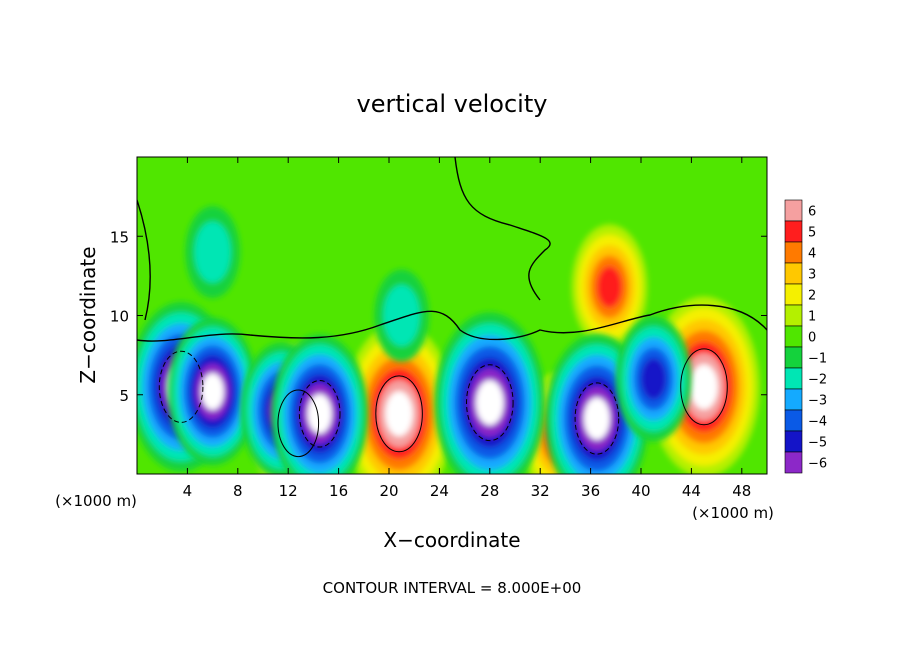  Describe the element at coordinates (817, 359) in the screenshot. I see `colorbar-tick-label: −1` at that location.